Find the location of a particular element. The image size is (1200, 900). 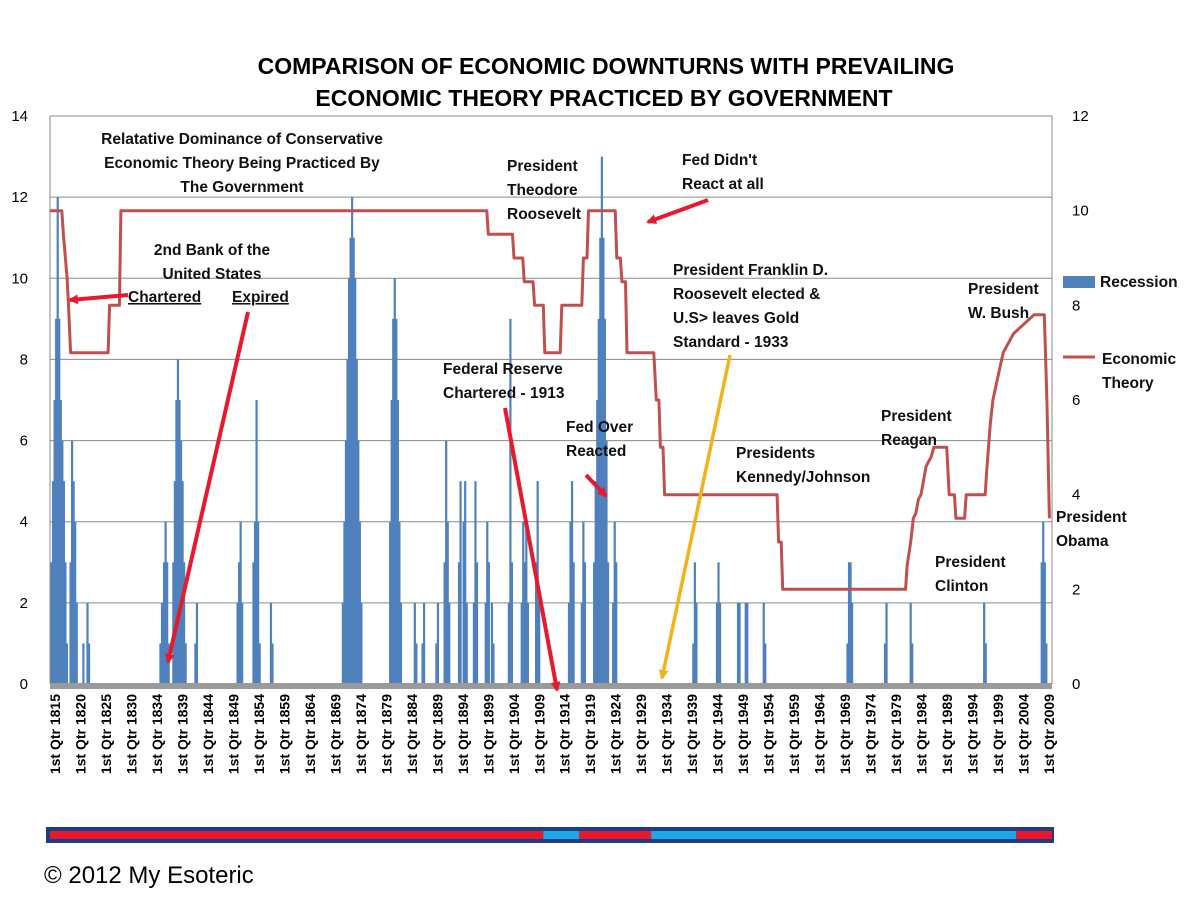

x-axis-tick-label: 1st Qtr 1825 is located at coordinates (106, 734).